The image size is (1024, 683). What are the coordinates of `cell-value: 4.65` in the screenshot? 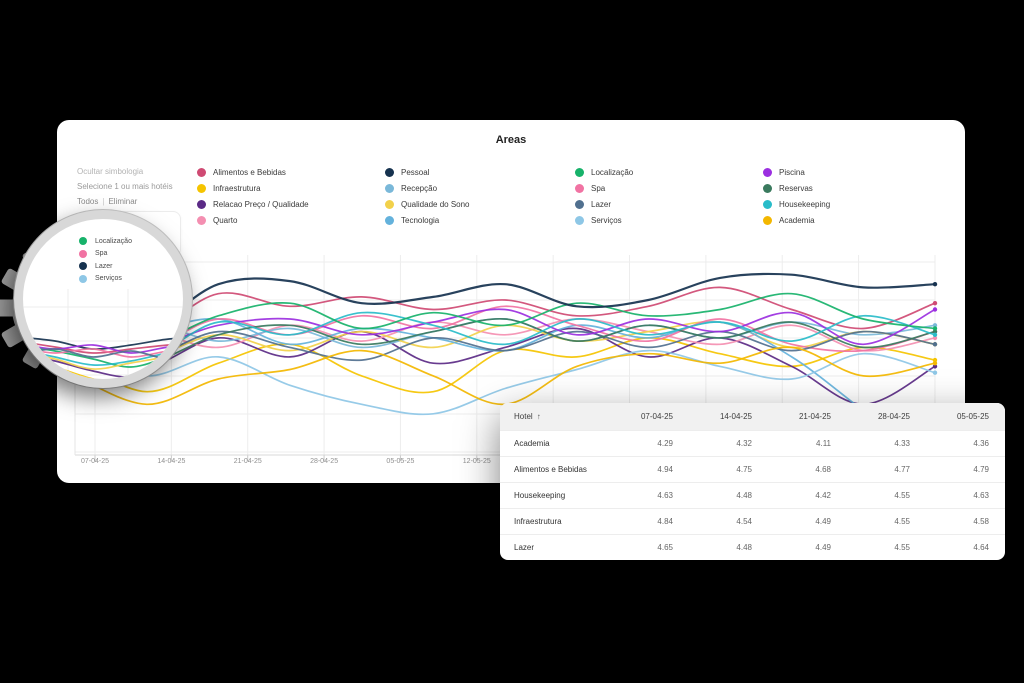 It's located at (665, 547).